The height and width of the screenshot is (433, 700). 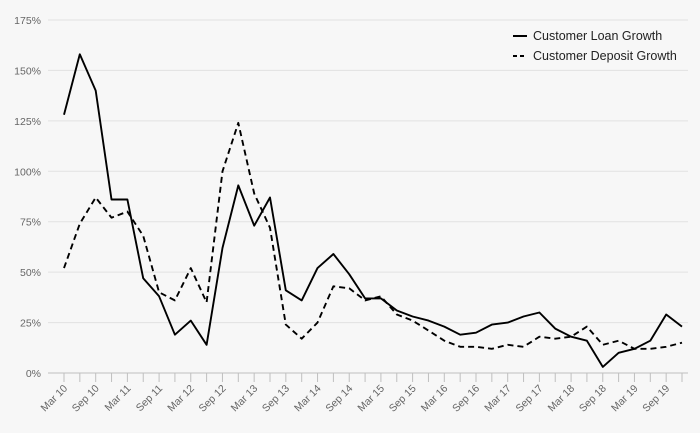 I want to click on x-tick-label: Sep 19, so click(x=656, y=399).